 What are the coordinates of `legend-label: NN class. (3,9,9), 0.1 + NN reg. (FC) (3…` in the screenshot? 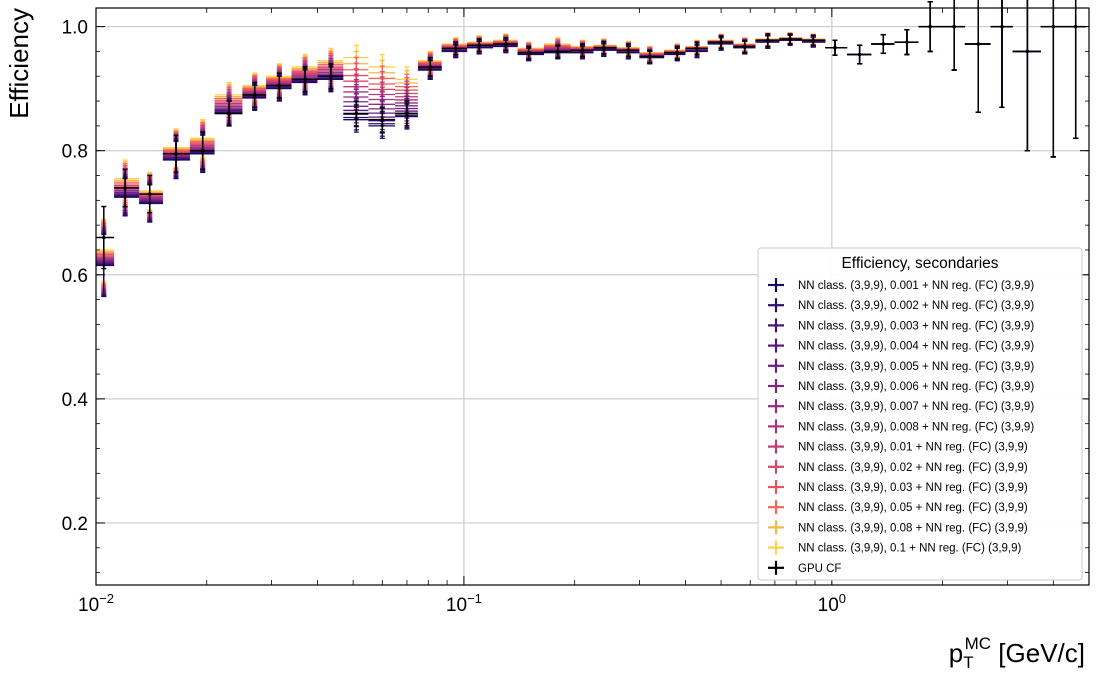 It's located at (910, 549).